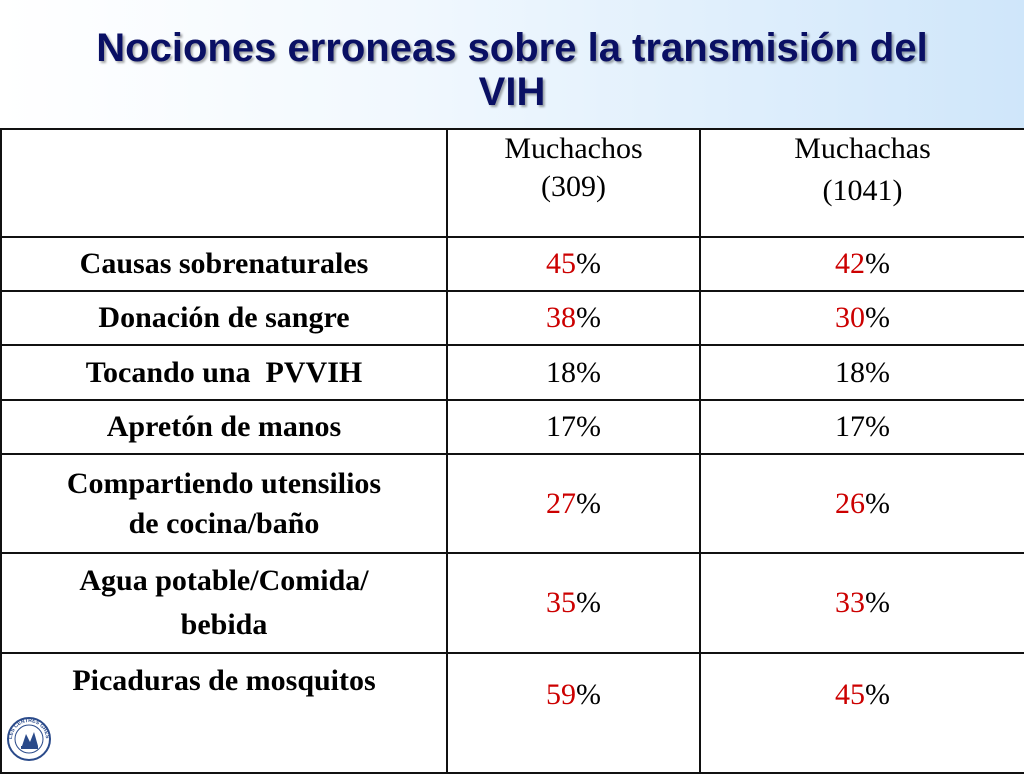 The image size is (1024, 774). Describe the element at coordinates (224, 318) in the screenshot. I see `row-label: Donación de sangre` at that location.